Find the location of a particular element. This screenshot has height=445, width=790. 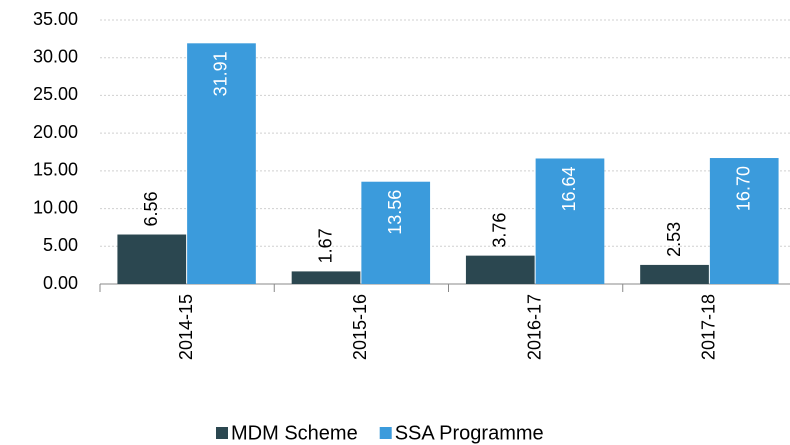

y-tick-label: 0.00 is located at coordinates (60, 283).